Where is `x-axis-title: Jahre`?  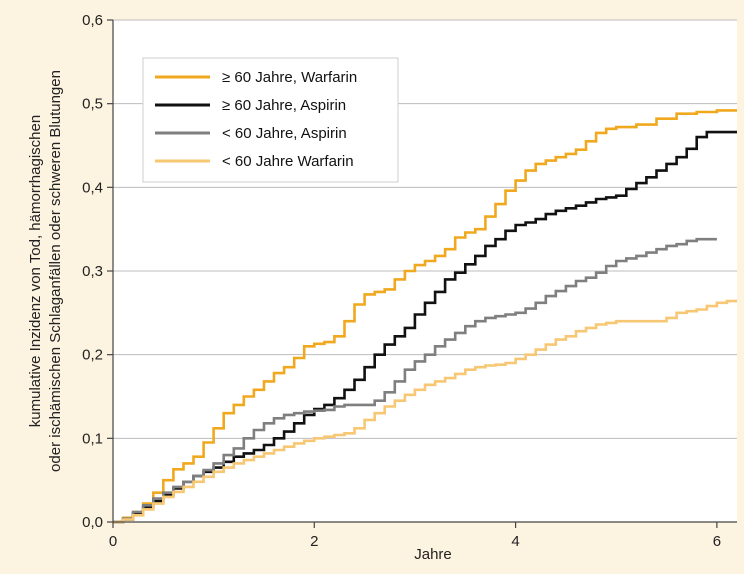
x-axis-title: Jahre is located at coordinates (433, 554).